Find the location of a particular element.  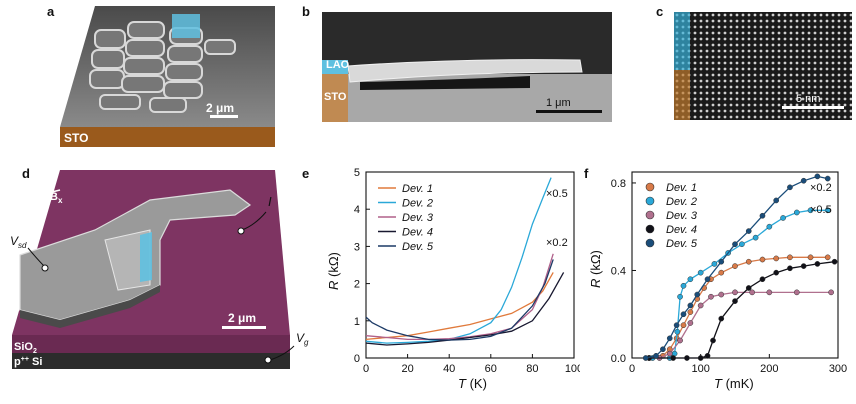

x-tick-label: 40 is located at coordinates (449, 369).